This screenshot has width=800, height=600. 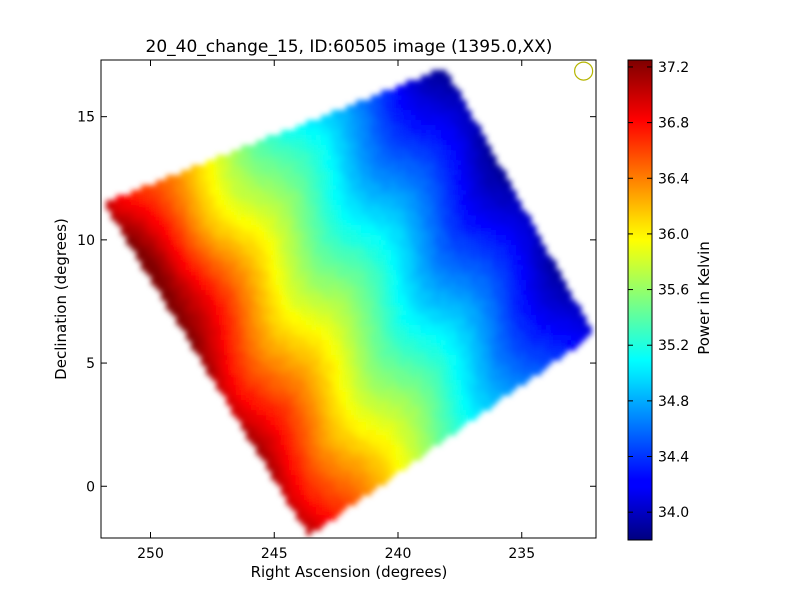 What do you see at coordinates (640, 300) in the screenshot?
I see `colorbar-gradient` at bounding box center [640, 300].